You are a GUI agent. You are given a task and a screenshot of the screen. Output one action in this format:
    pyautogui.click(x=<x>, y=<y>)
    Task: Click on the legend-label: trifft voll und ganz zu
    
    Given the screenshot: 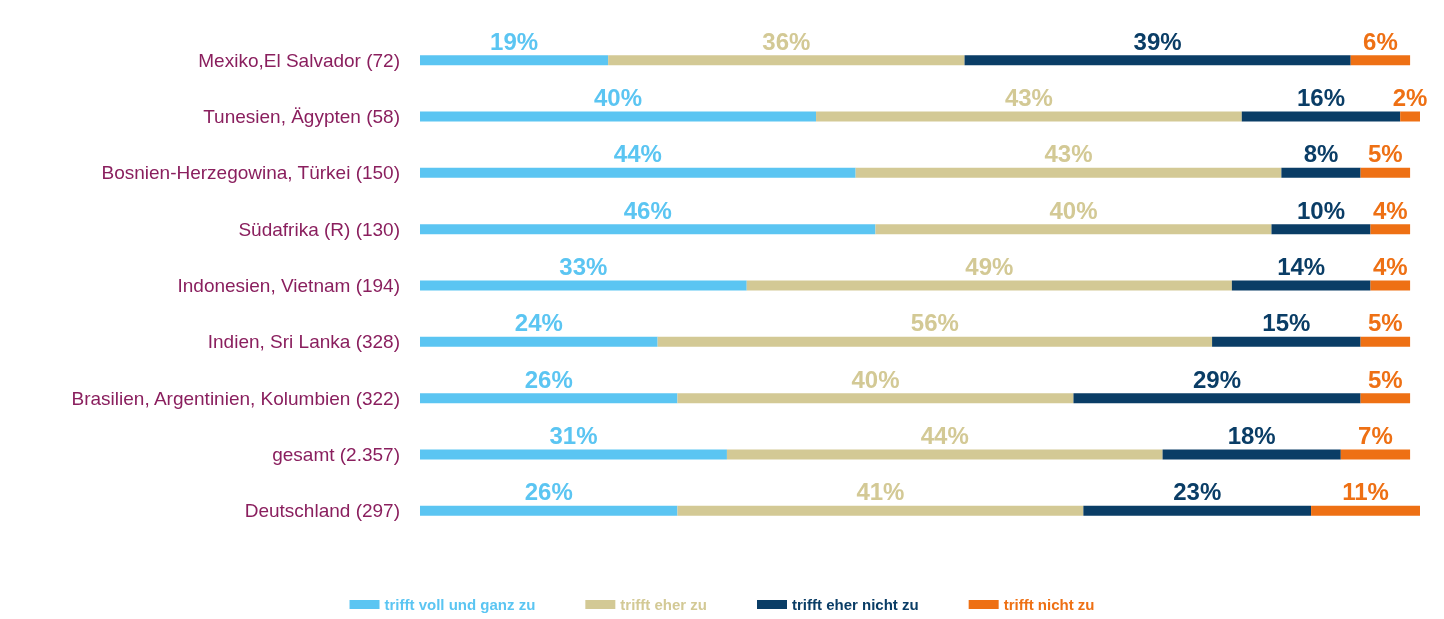 What is the action you would take?
    pyautogui.click(x=460, y=604)
    